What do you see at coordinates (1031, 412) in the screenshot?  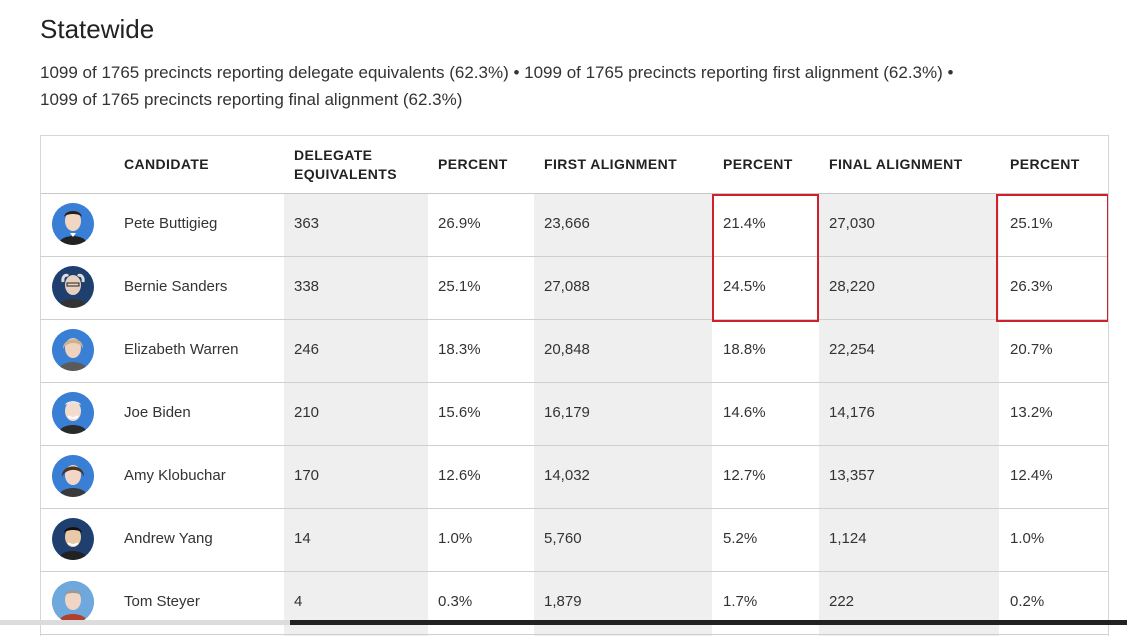 I see `final-alignment-percent: 13.2%` at bounding box center [1031, 412].